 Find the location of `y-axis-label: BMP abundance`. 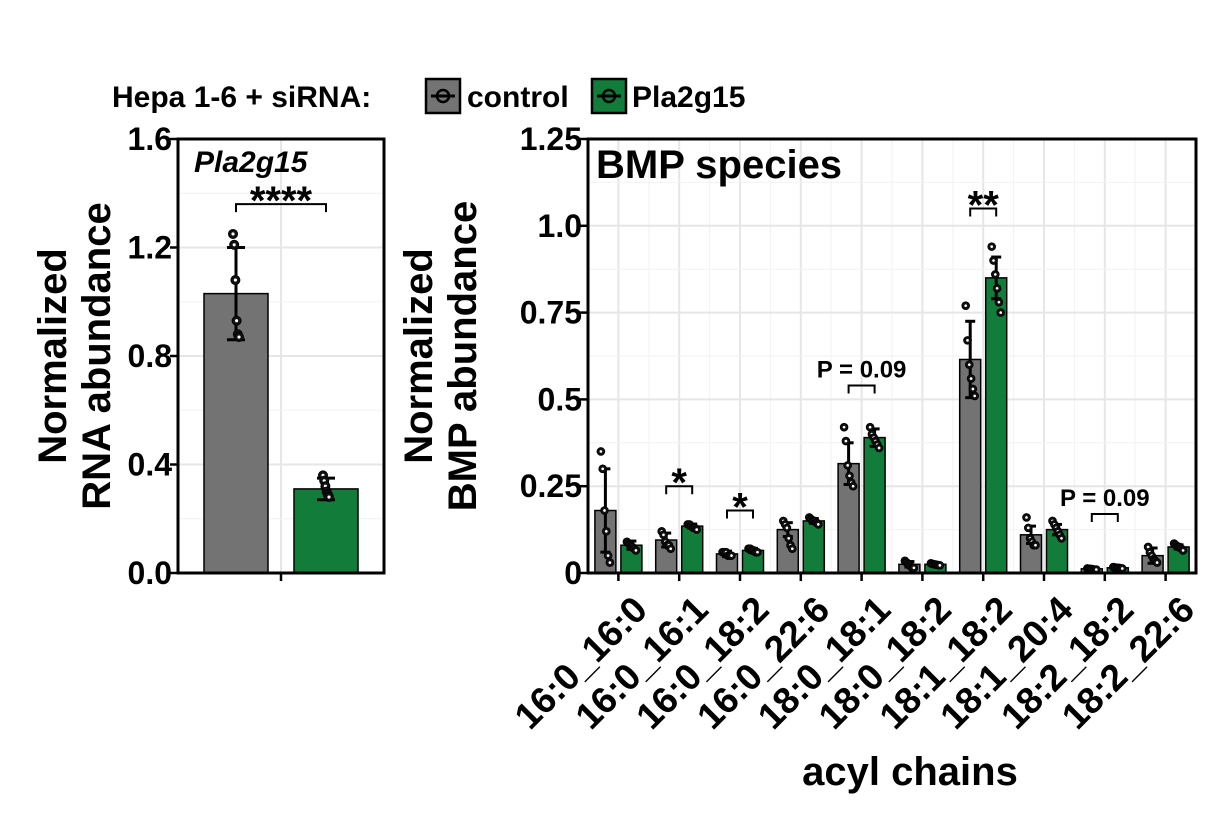

y-axis-label: BMP abundance is located at coordinates (463, 356).